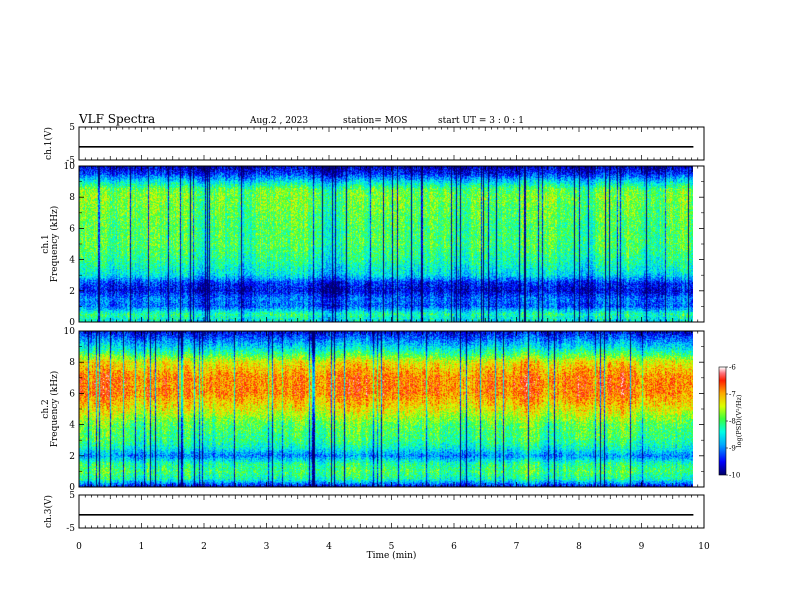 The image size is (792, 612). I want to click on colorbar-gradient, so click(722, 421).